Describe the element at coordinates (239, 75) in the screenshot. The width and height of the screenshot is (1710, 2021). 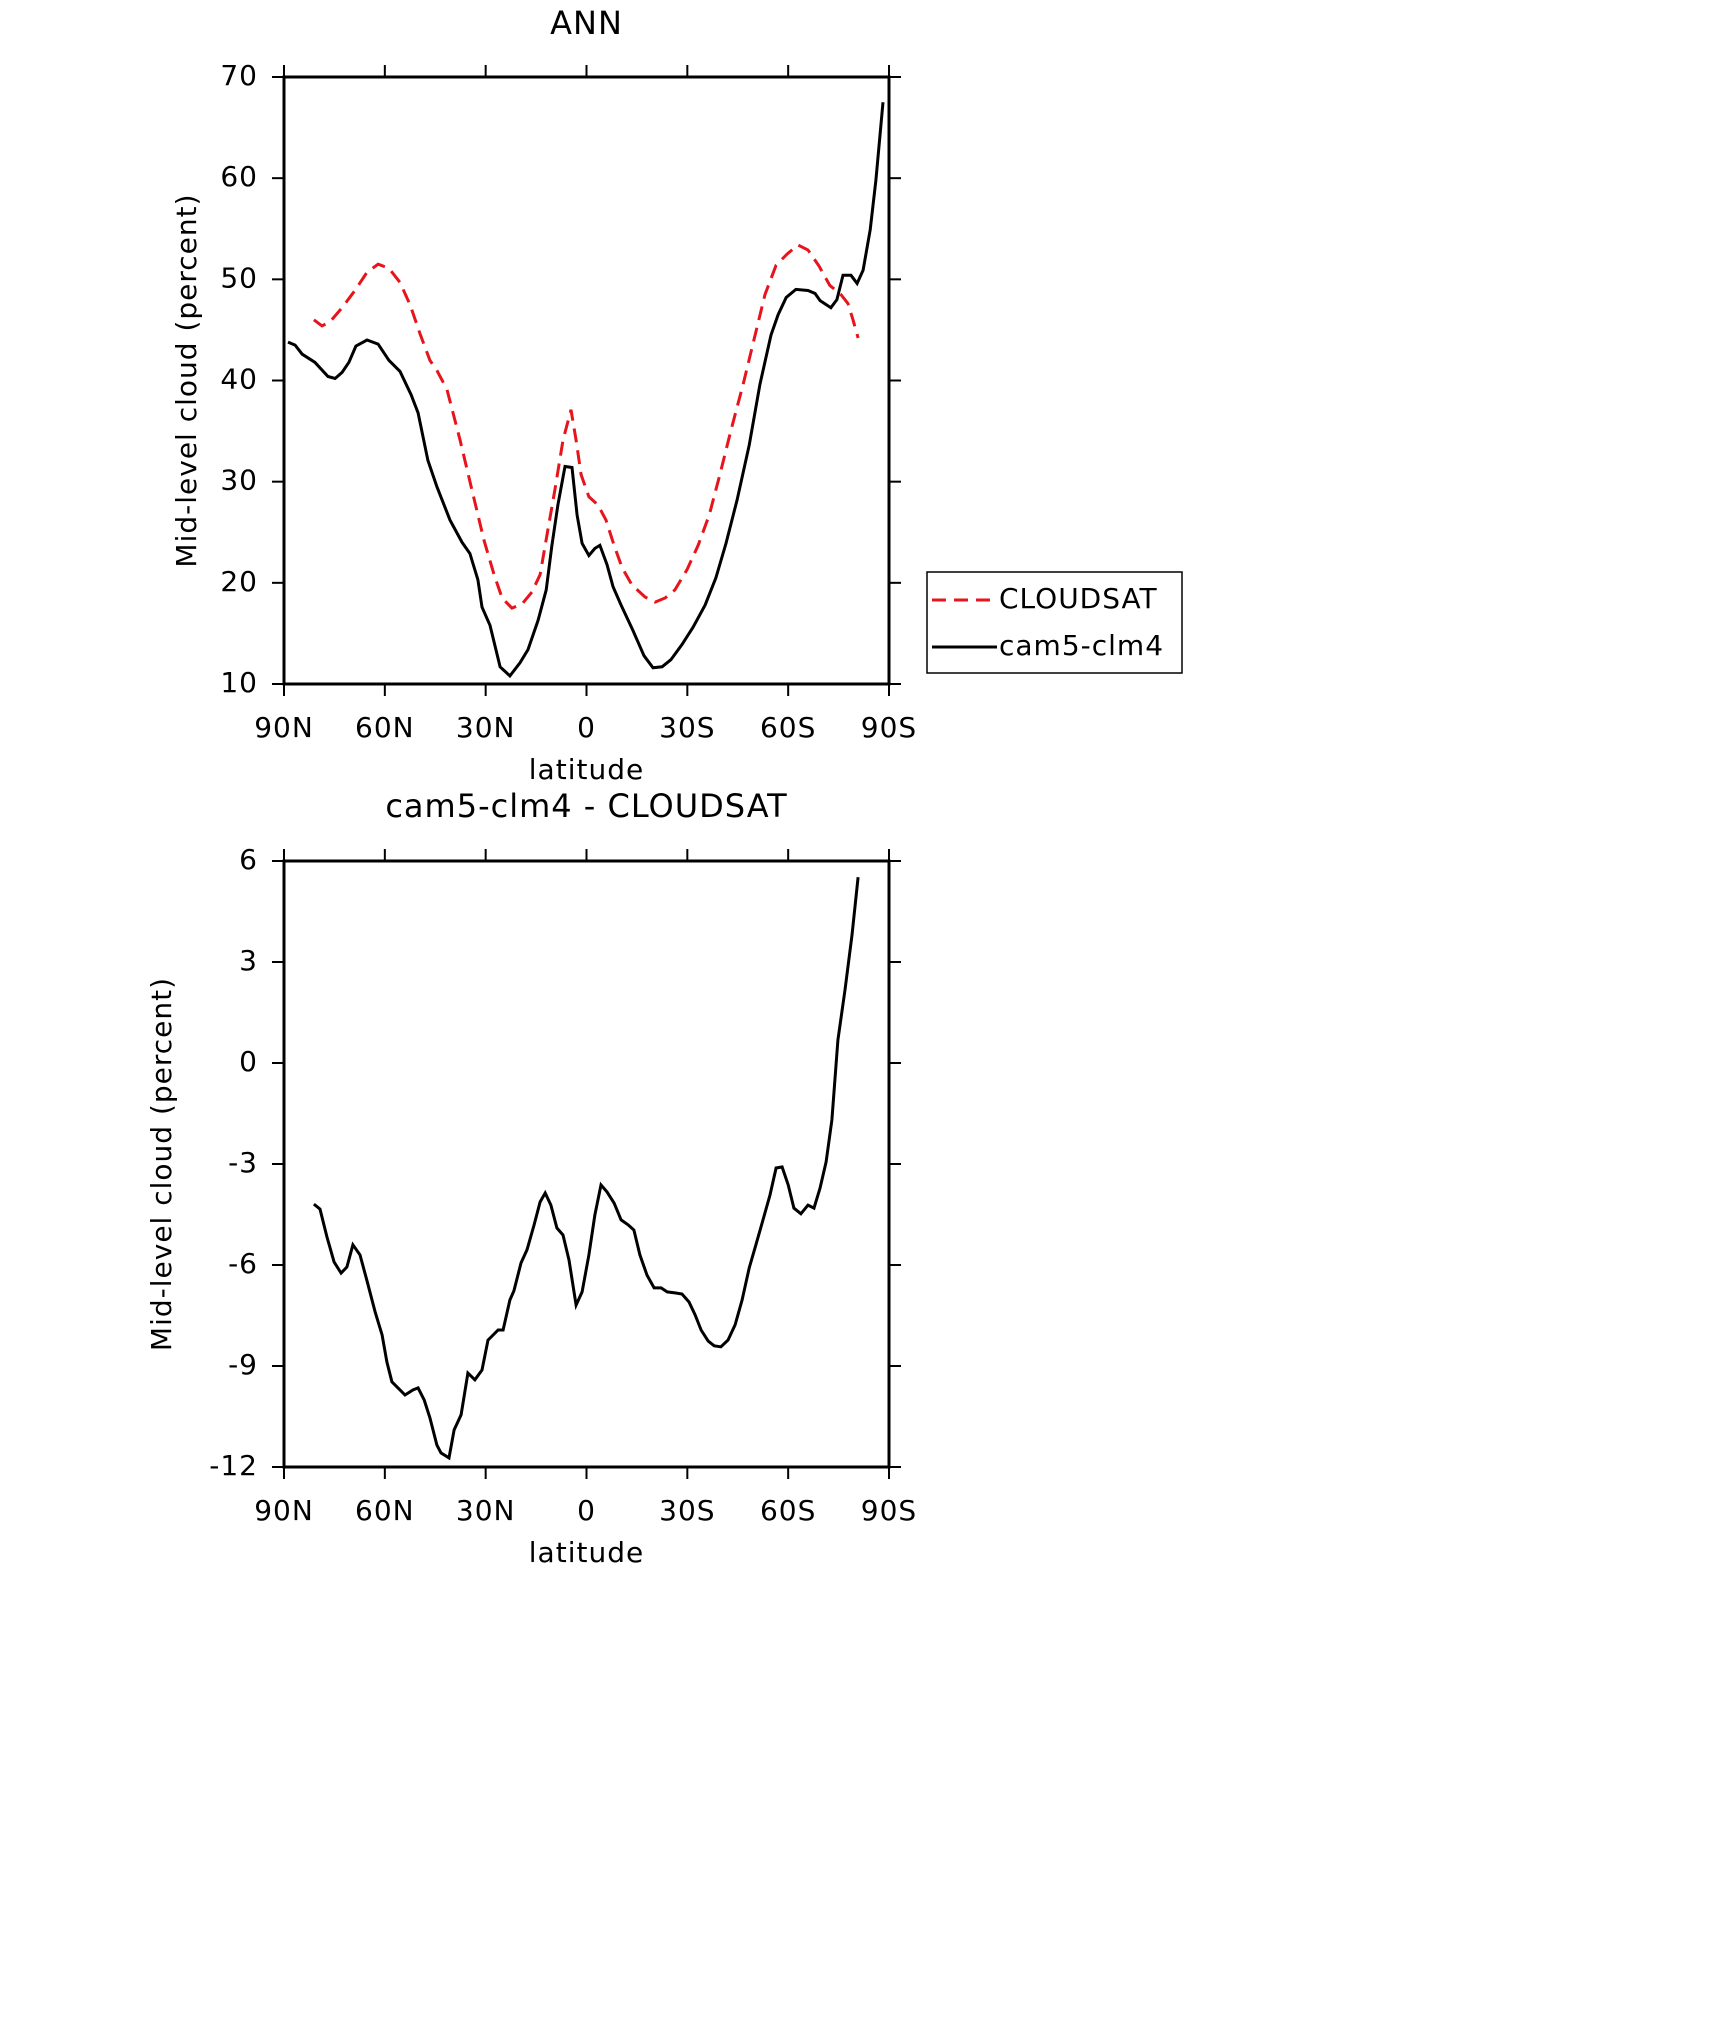
I see `y-tick-label: 70` at that location.